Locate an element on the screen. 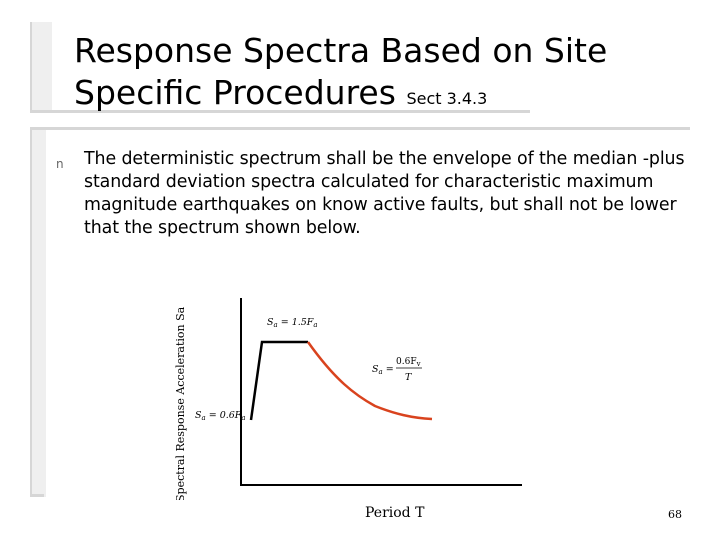 This screenshot has height=540, width=720. page-number: 68 is located at coordinates (675, 514).